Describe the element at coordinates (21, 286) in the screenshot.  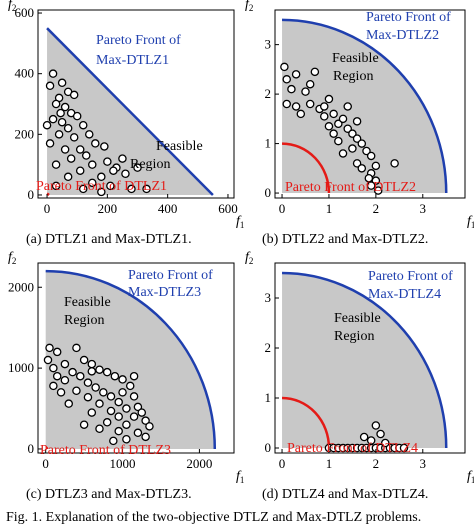
I see `y-tick-label: 2000` at that location.